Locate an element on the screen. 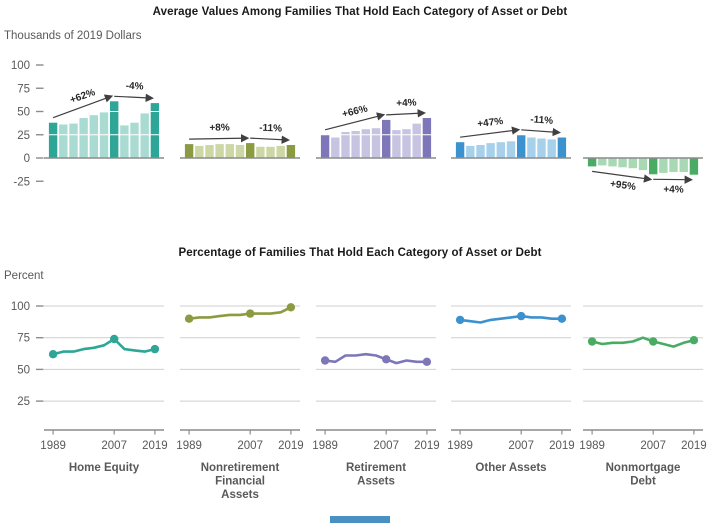 The height and width of the screenshot is (523, 720). annotation-label: +47% is located at coordinates (490, 123).